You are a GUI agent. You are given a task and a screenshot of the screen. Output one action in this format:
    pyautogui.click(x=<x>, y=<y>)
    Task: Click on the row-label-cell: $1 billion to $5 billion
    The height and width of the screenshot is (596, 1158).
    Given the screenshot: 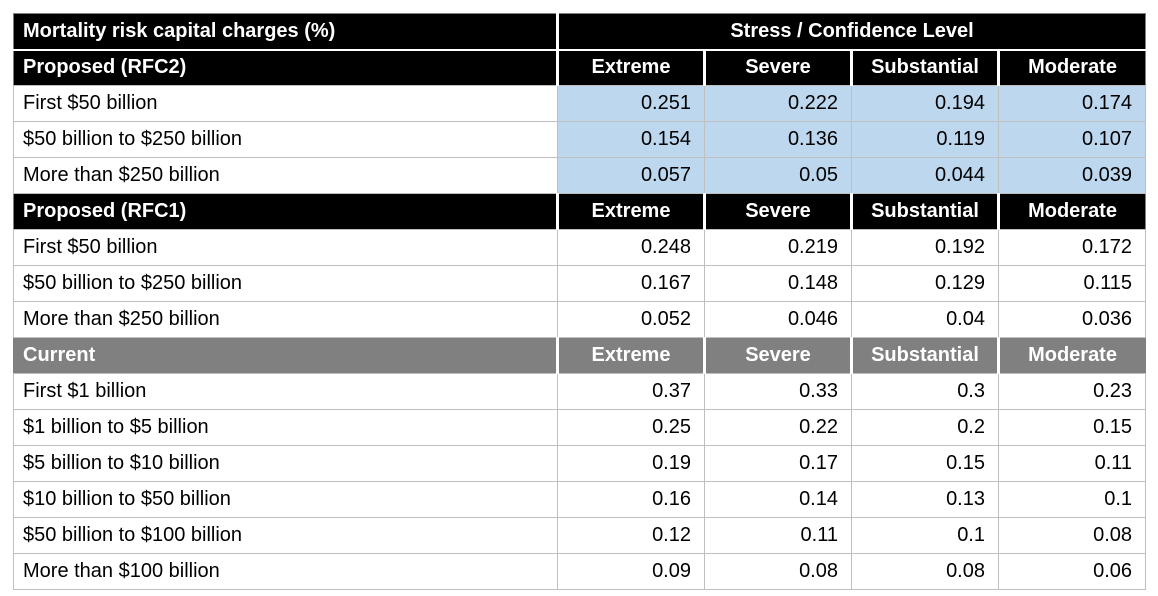 What is the action you would take?
    pyautogui.click(x=285, y=427)
    